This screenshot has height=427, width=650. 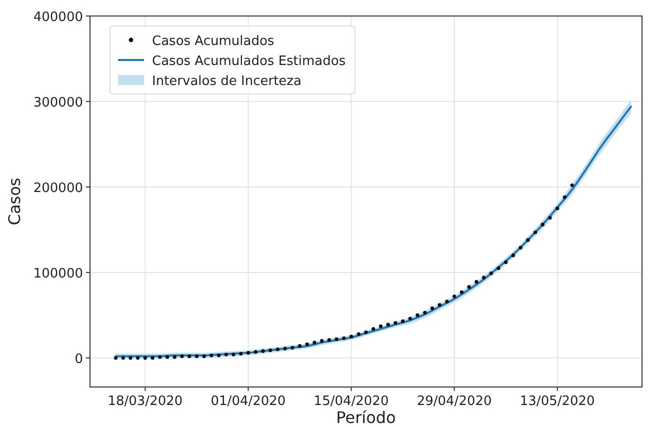 I want to click on y-axis-title: Casos, so click(x=14, y=202).